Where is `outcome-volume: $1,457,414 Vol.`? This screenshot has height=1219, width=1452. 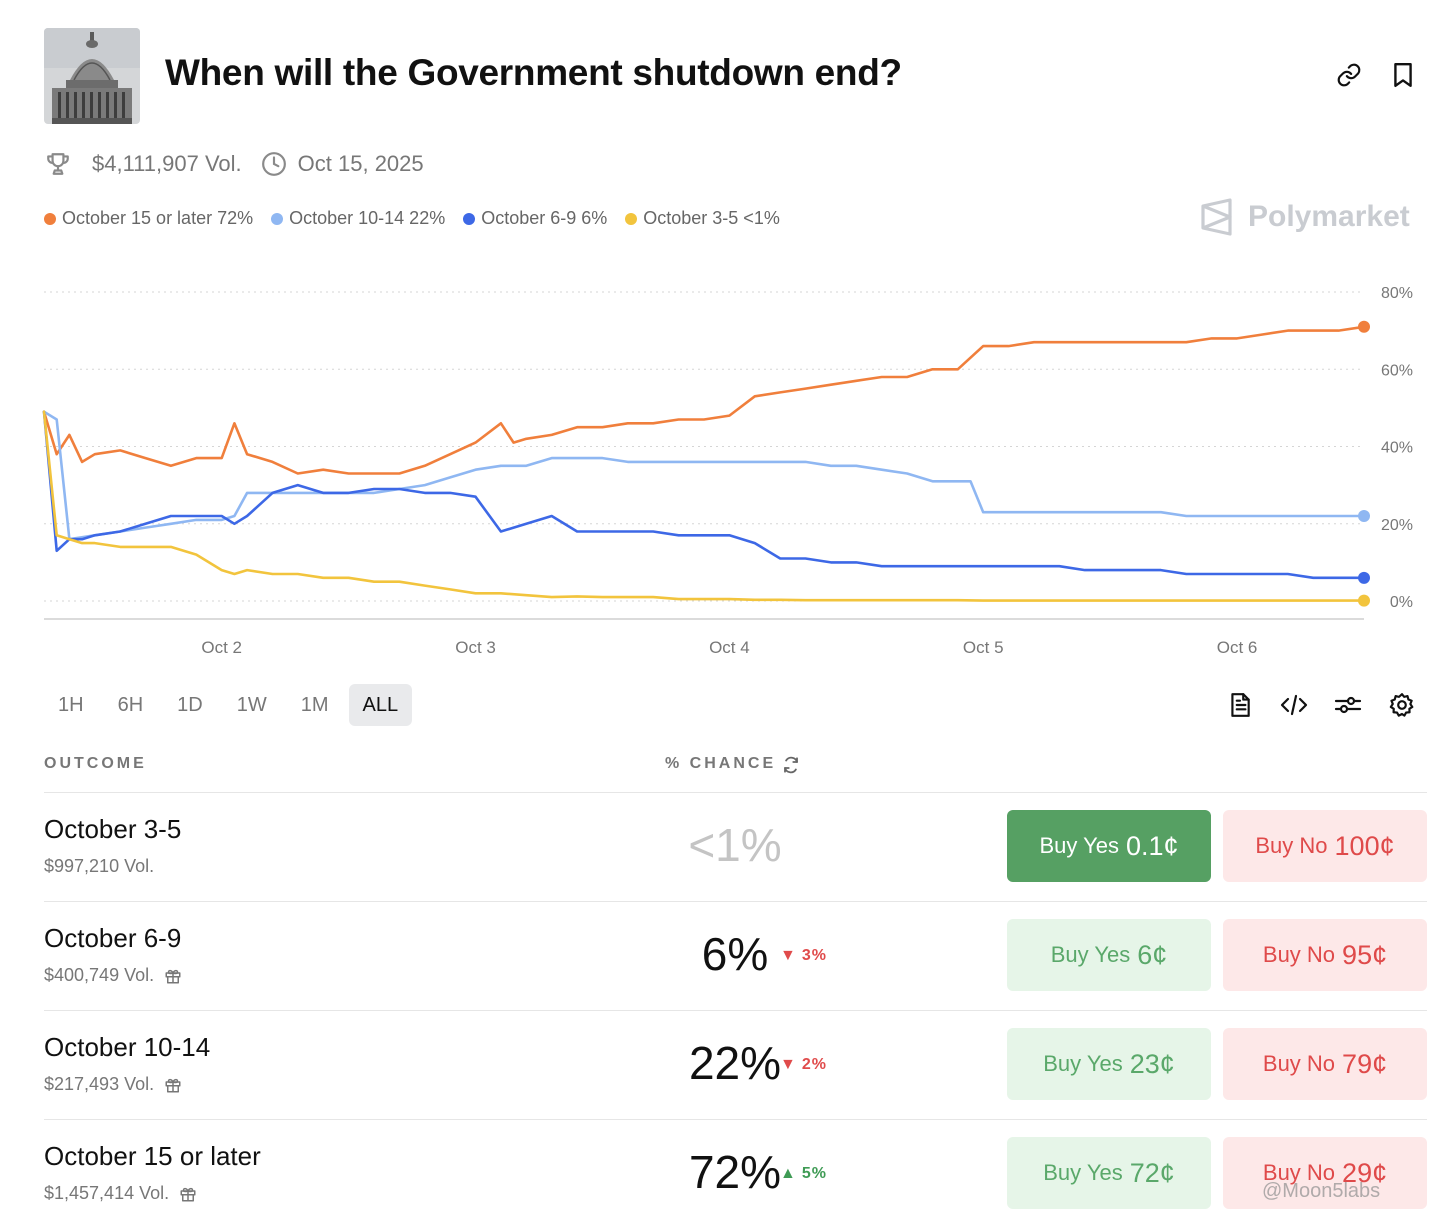
outcome-volume: $1,457,414 Vol. is located at coordinates (120, 1193).